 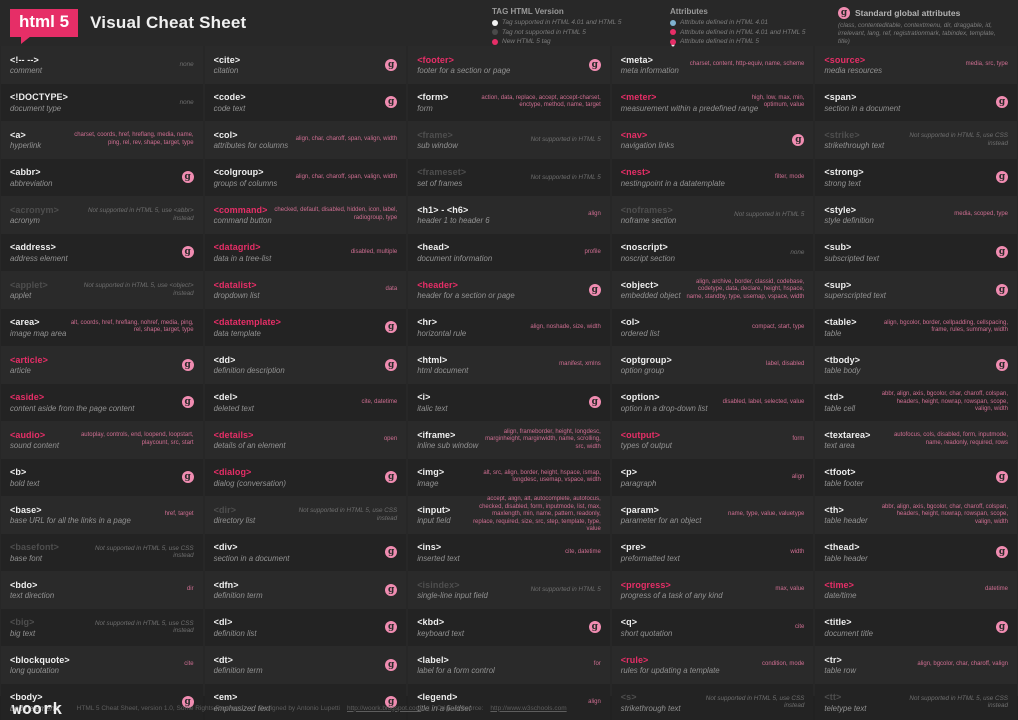 What do you see at coordinates (31, 290) in the screenshot?
I see `tag-entry-text: <applet> applet` at bounding box center [31, 290].